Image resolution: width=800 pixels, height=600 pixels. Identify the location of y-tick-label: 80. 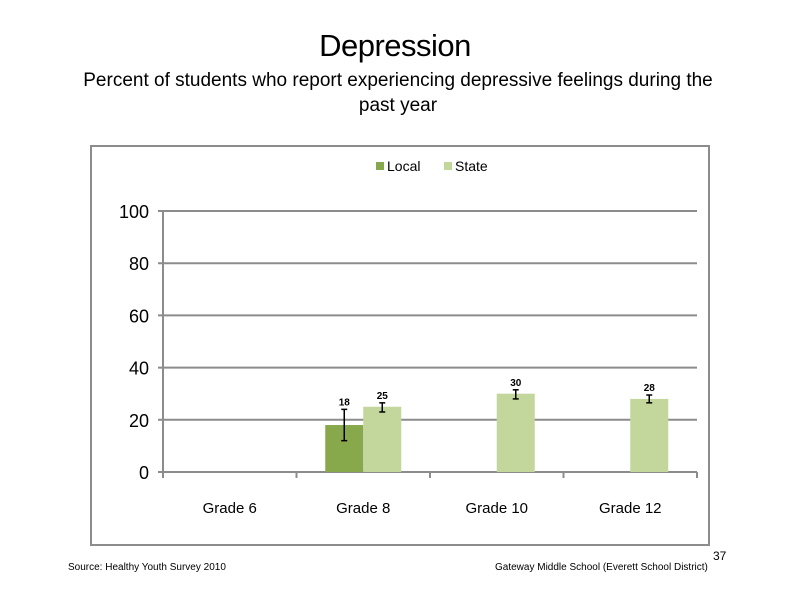
(139, 264).